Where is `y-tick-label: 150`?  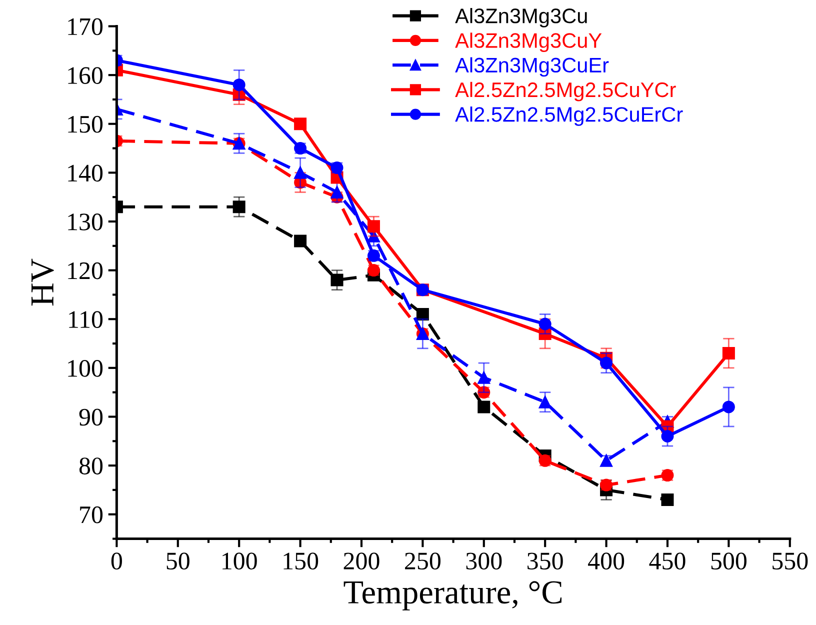 y-tick-label: 150 is located at coordinates (85, 124).